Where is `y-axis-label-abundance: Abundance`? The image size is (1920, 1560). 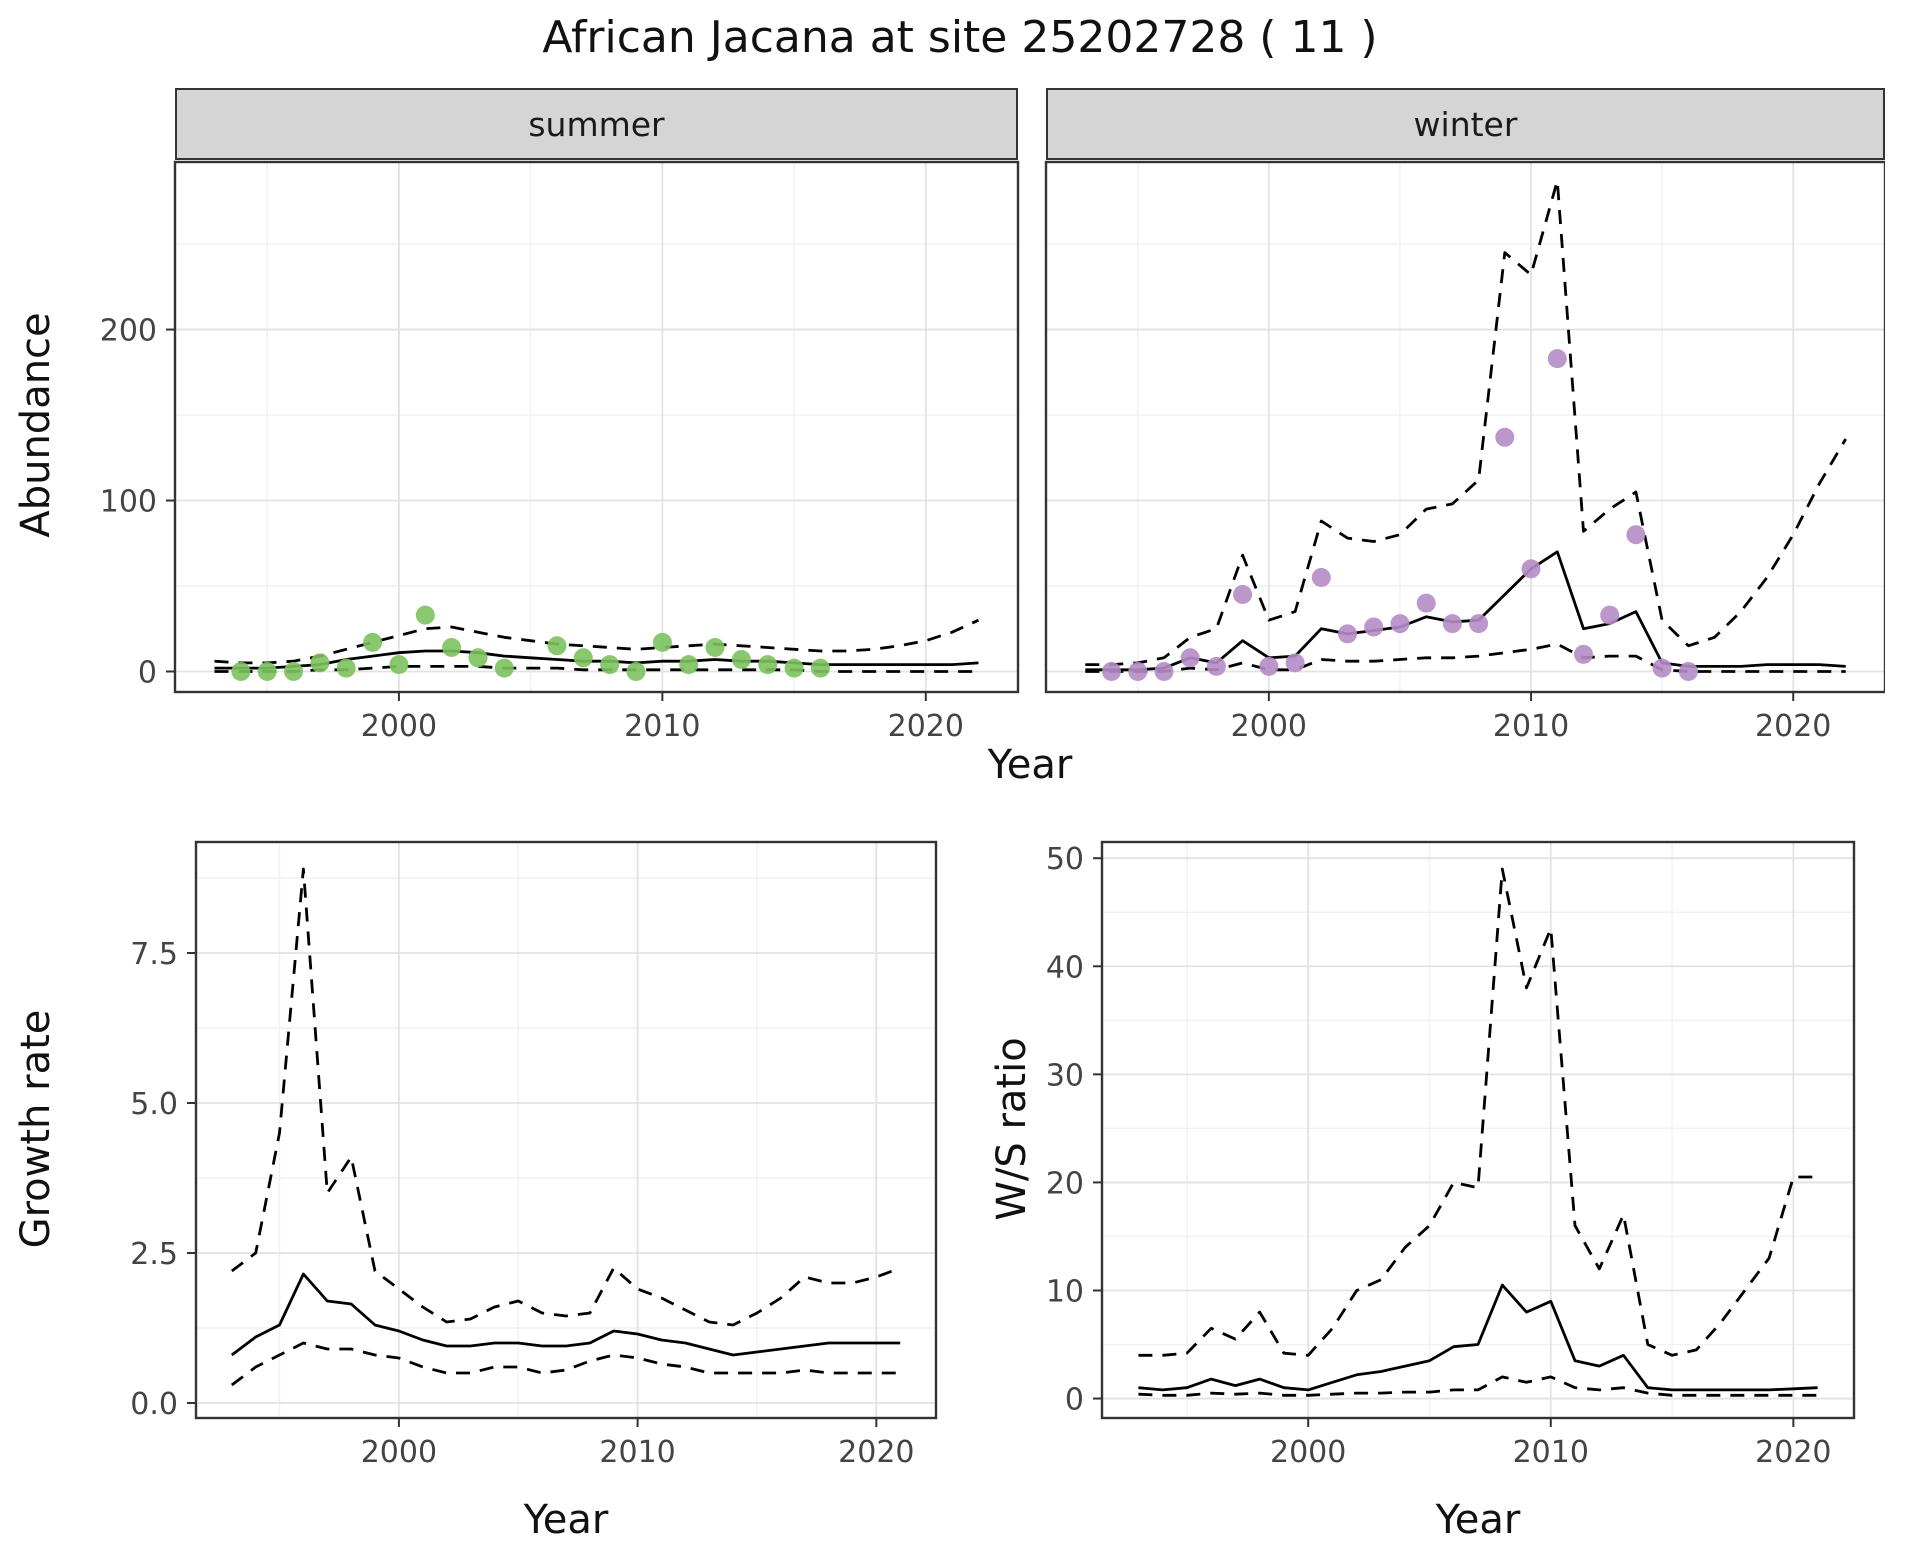 y-axis-label-abundance: Abundance is located at coordinates (36, 425).